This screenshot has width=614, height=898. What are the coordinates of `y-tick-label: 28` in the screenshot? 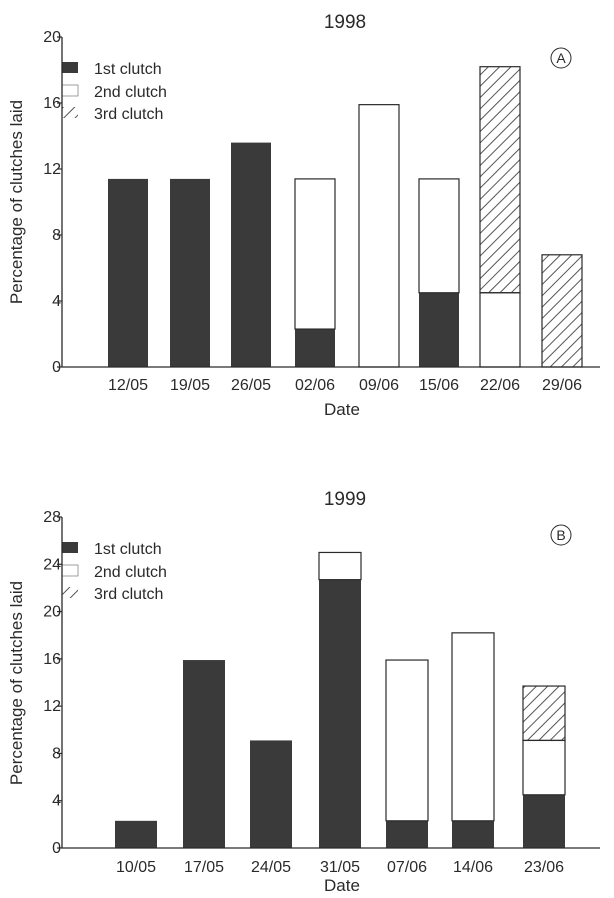 It's located at (52, 517).